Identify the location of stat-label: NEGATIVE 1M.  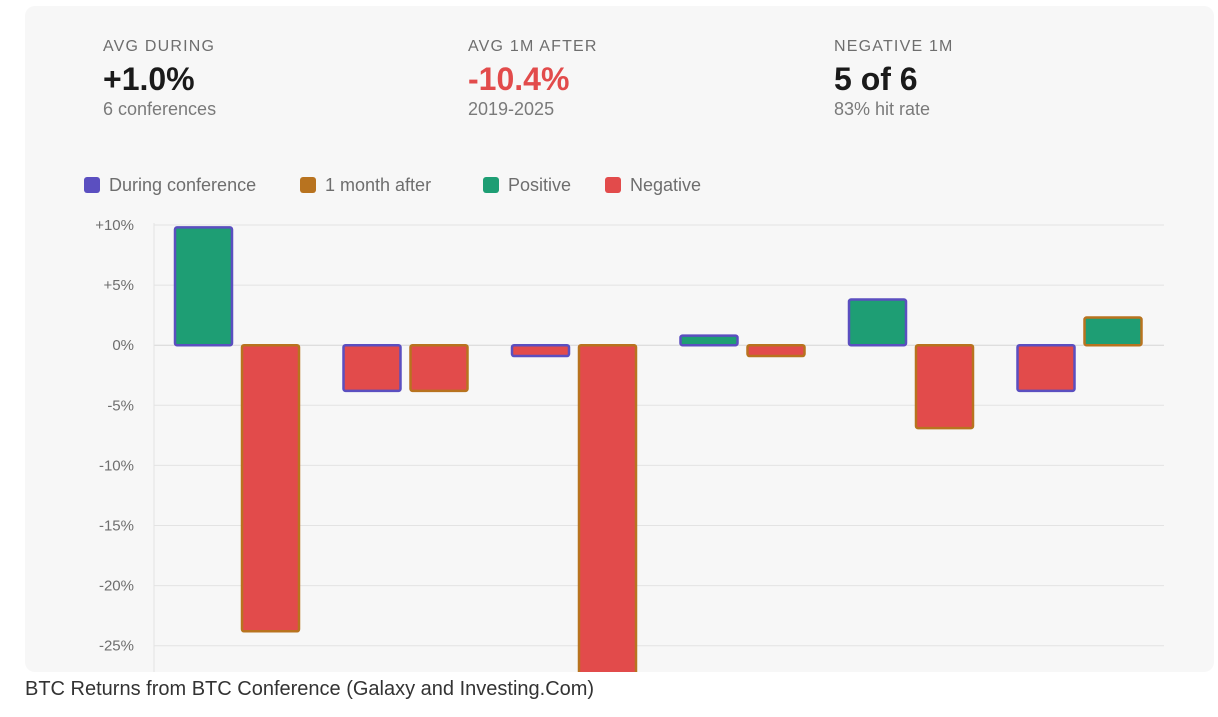
(894, 46).